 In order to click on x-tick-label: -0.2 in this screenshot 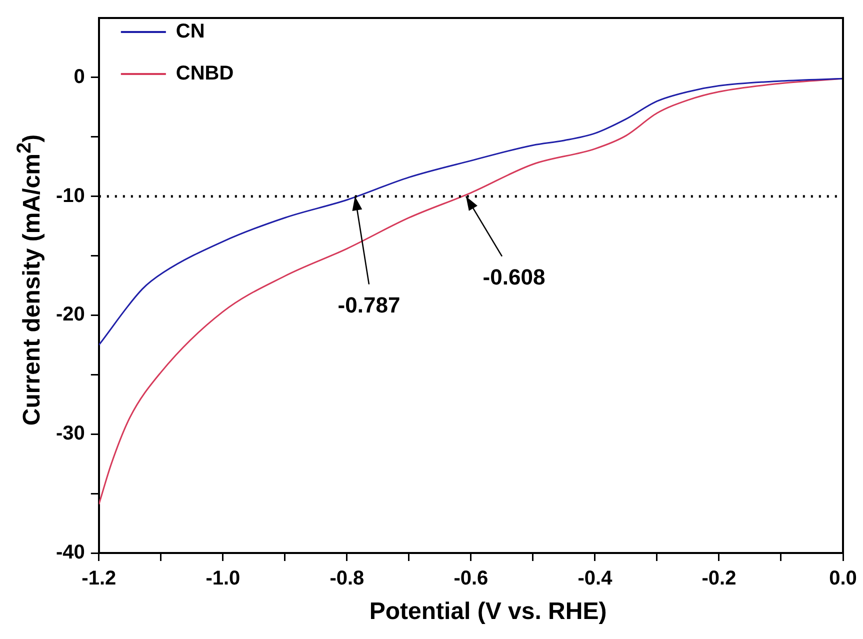, I will do `click(719, 579)`.